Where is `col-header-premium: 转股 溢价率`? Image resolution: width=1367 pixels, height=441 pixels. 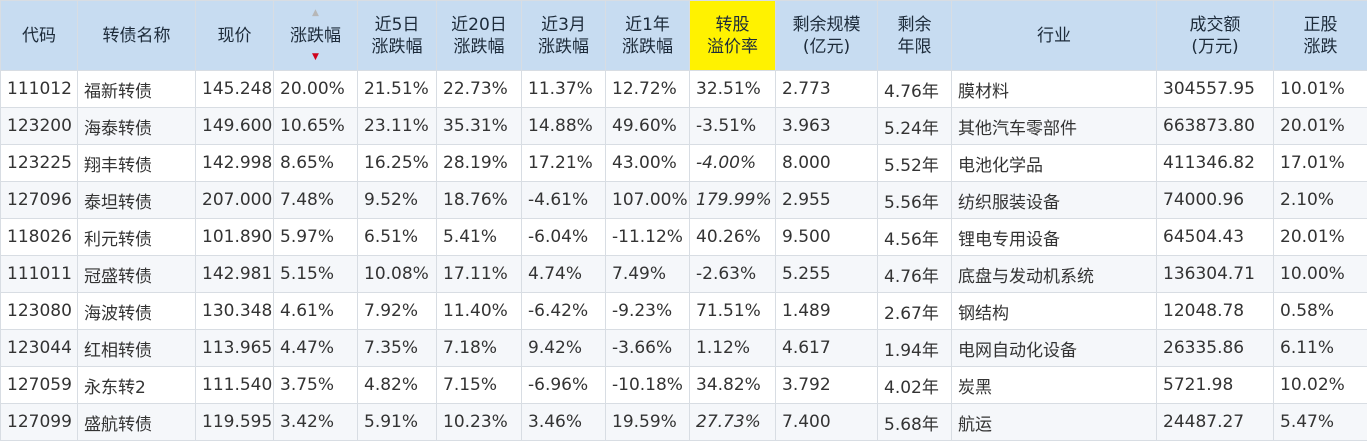 col-header-premium: 转股 溢价率 is located at coordinates (732, 35).